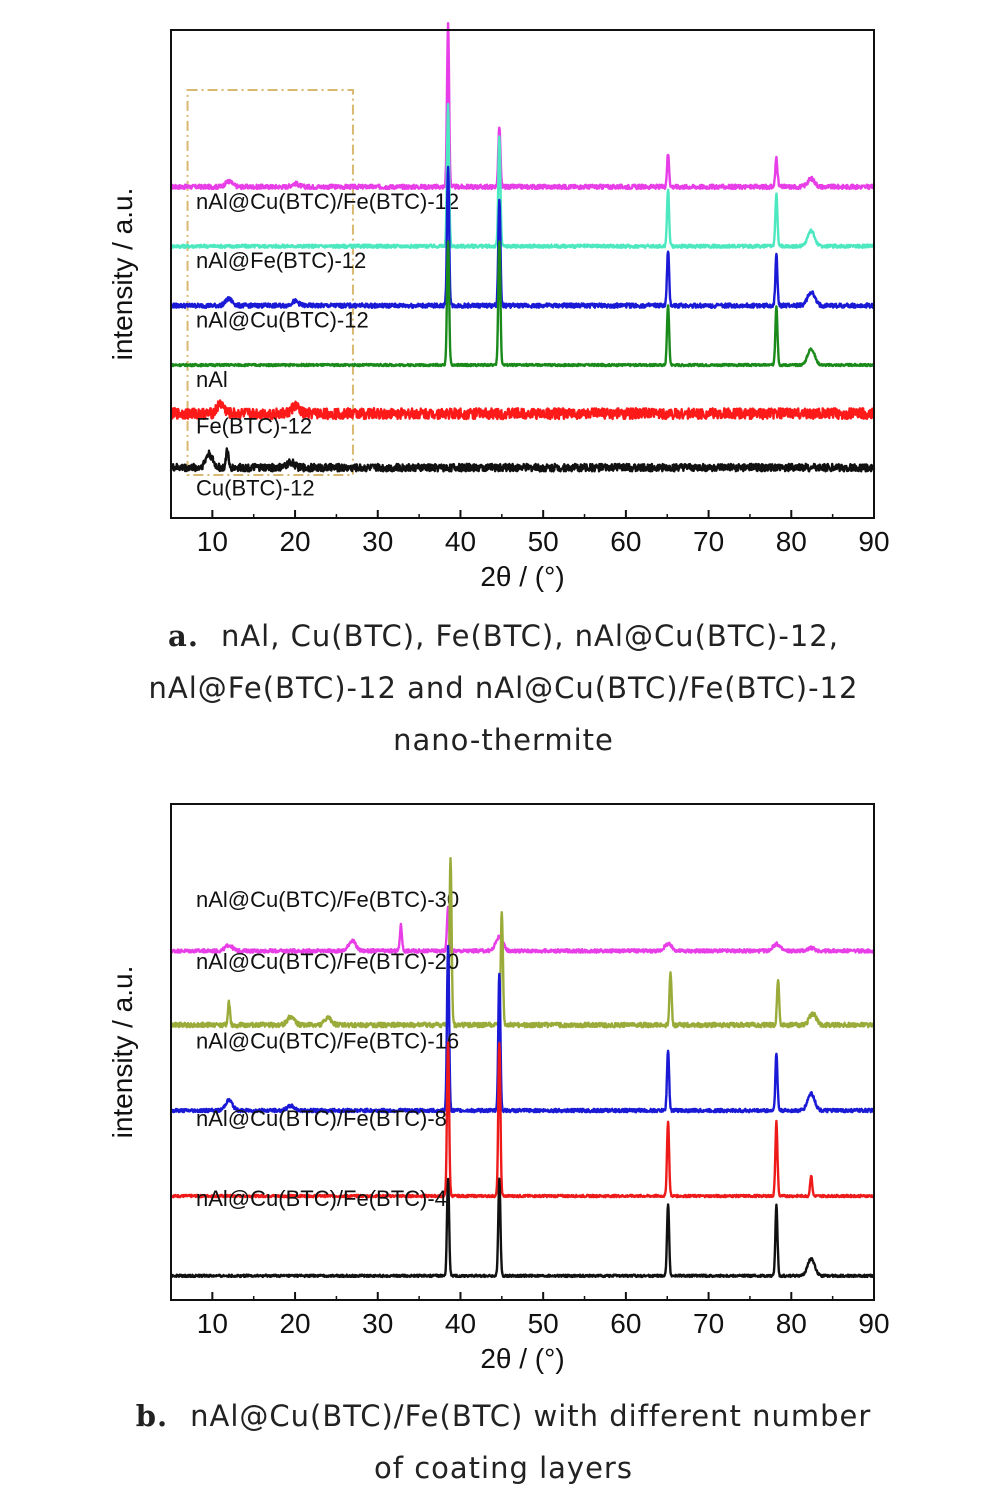 Image resolution: width=1007 pixels, height=1509 pixels. What do you see at coordinates (321, 1198) in the screenshot?
I see `series-label: nAl@Cu(BTC)/Fe(BTC)-4` at bounding box center [321, 1198].